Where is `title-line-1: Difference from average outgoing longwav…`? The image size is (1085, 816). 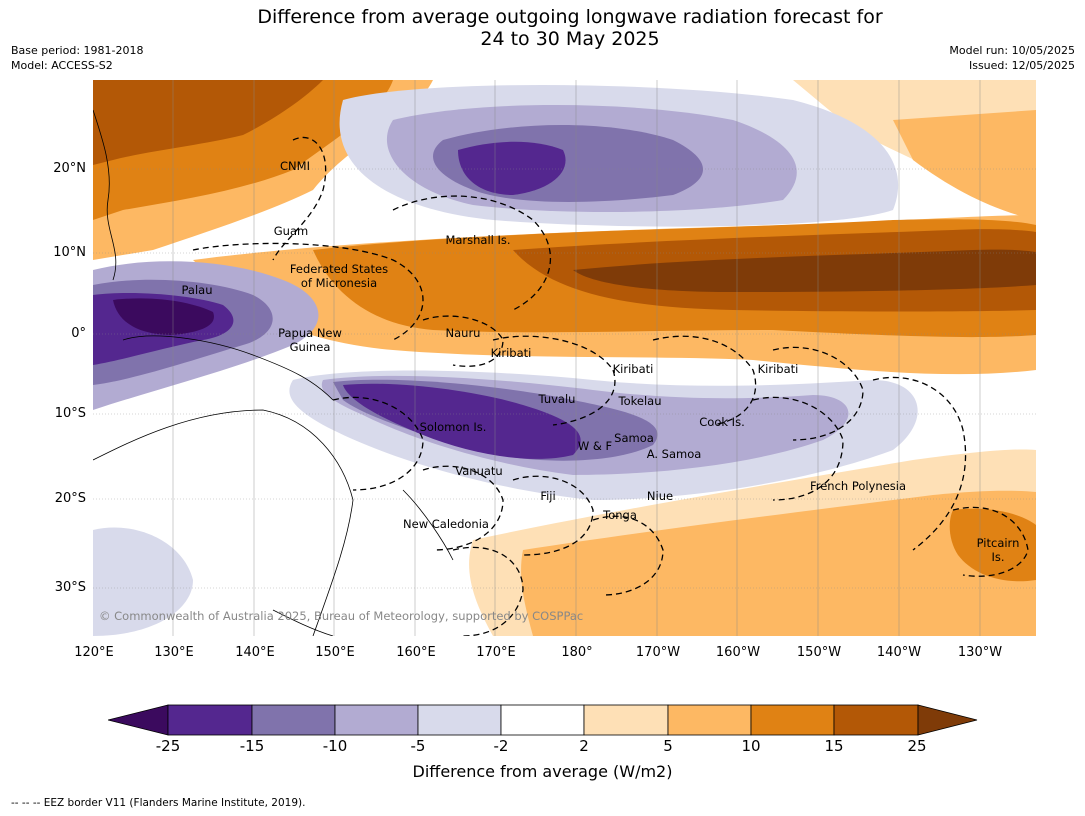 title-line-1: Difference from average outgoing longwav… is located at coordinates (570, 17).